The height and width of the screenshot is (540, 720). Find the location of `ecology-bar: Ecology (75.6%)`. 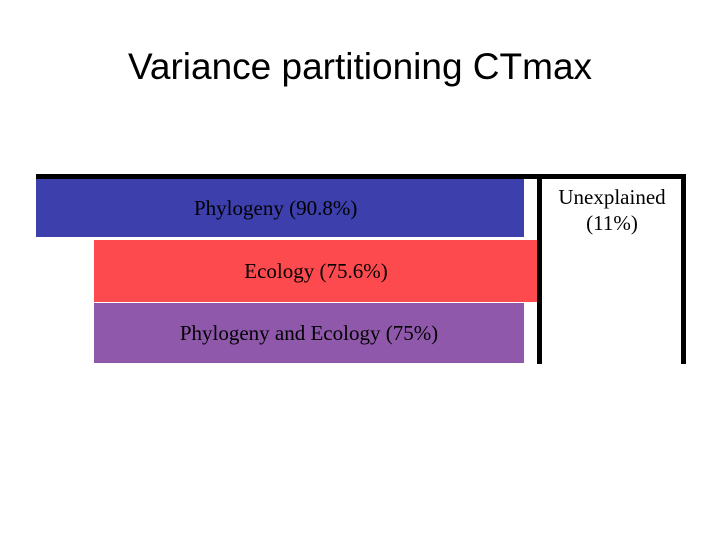

ecology-bar: Ecology (75.6%) is located at coordinates (316, 271).